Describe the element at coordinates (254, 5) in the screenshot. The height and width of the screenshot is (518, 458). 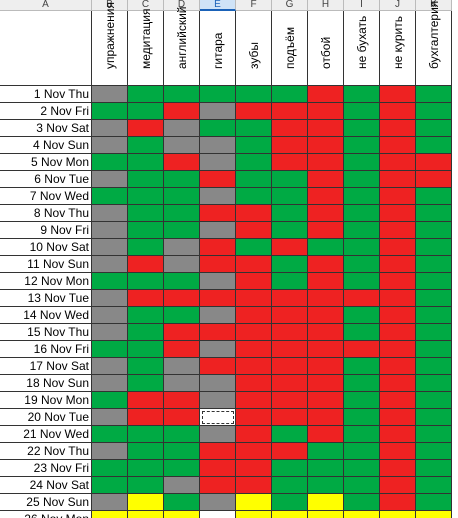
I see `column-letter: F` at that location.